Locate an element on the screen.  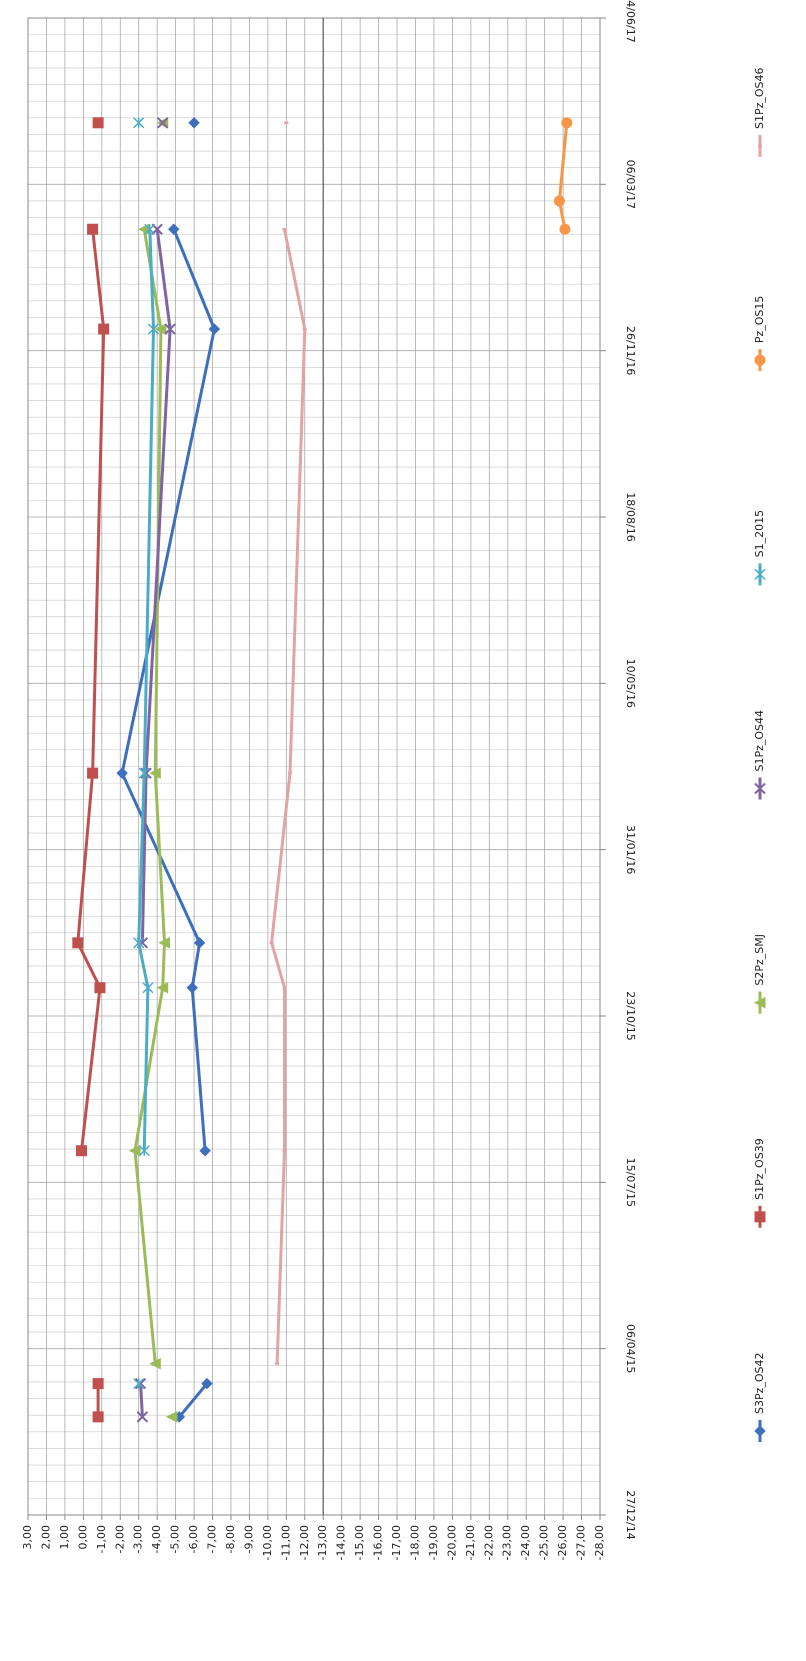
legend-item: S1Pz_OS39 is located at coordinates (759, 1183).